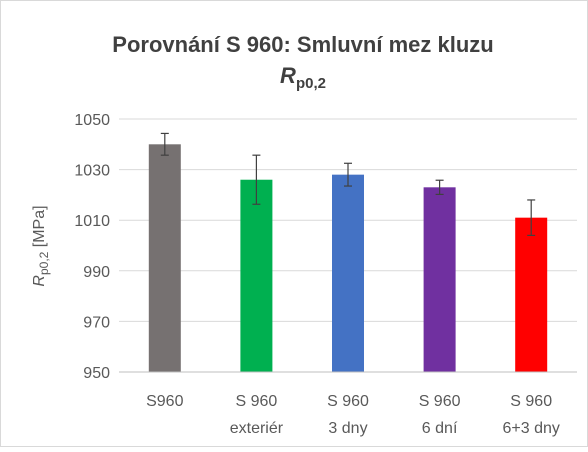  I want to click on y-tick-label: 990, so click(96, 272).